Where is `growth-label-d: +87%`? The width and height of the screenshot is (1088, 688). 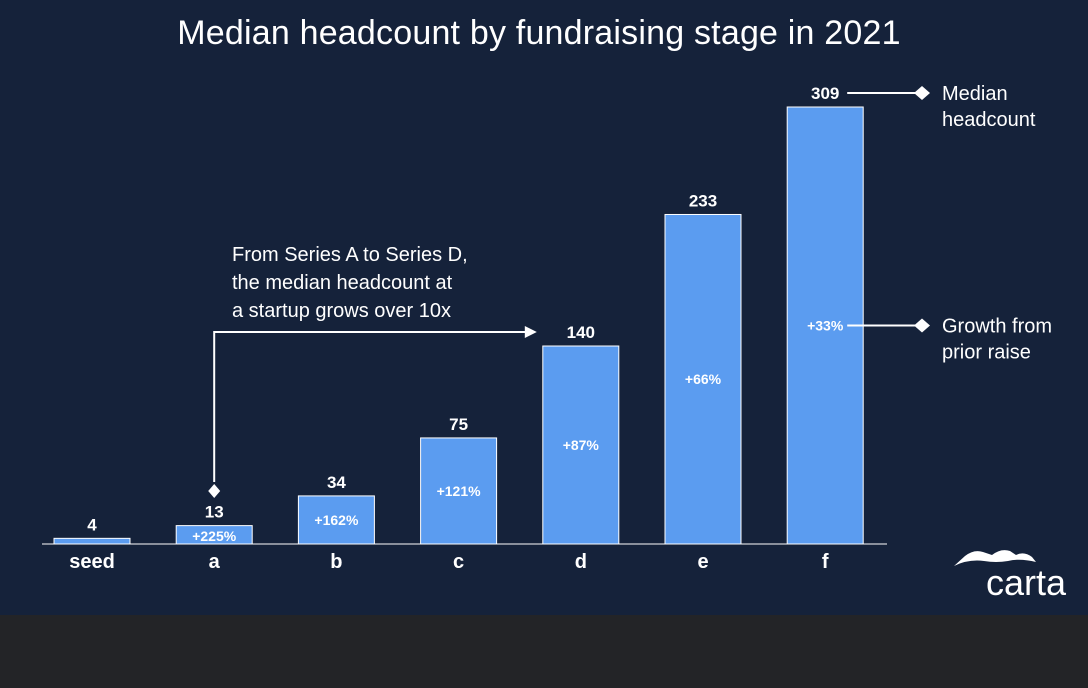 growth-label-d: +87% is located at coordinates (581, 445).